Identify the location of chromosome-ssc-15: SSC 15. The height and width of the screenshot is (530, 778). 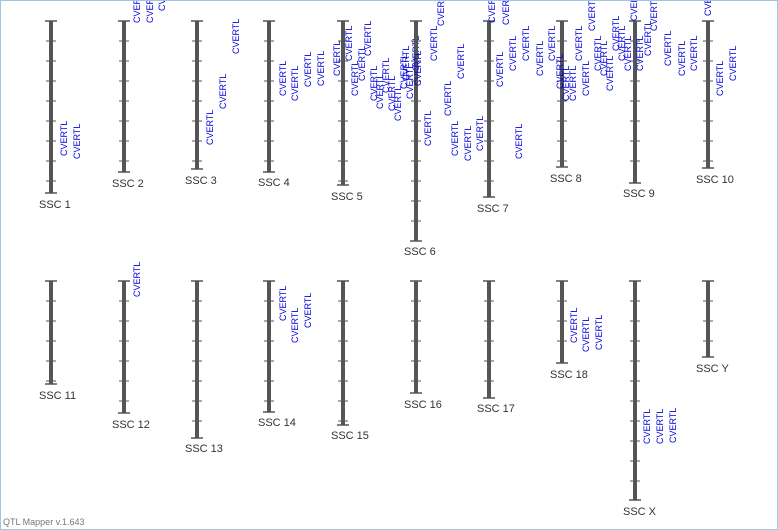
(350, 361).